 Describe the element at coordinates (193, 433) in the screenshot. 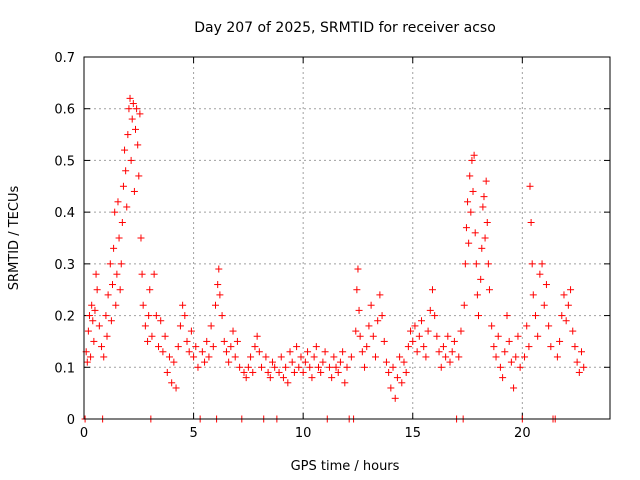

I see `x-tick-label: 5` at that location.